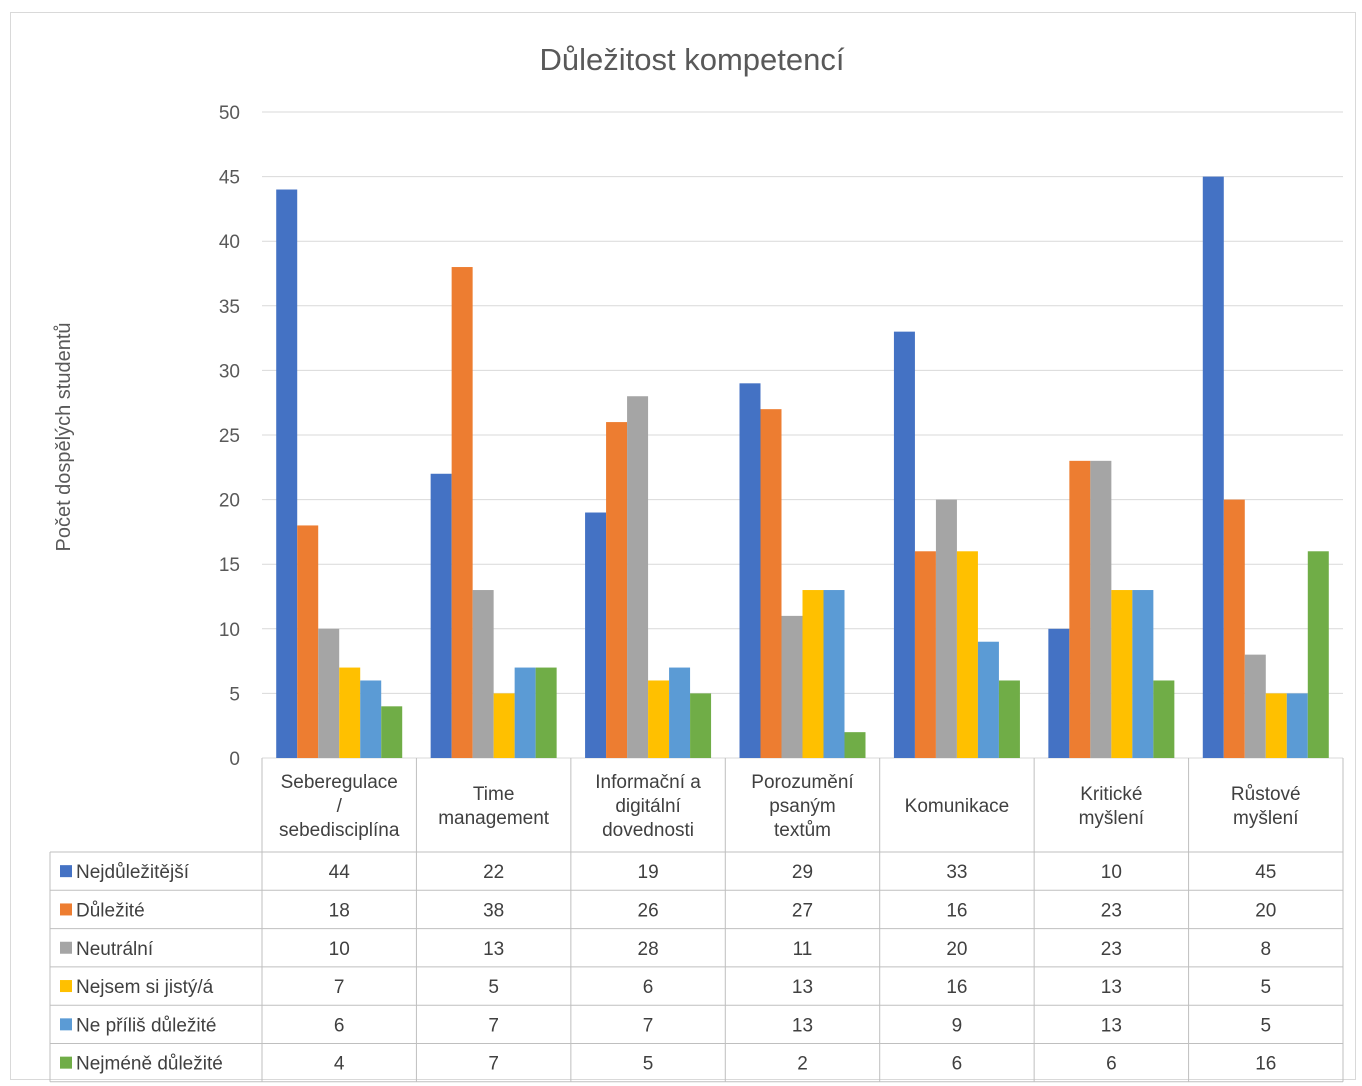 This screenshot has height=1086, width=1362. What do you see at coordinates (339, 782) in the screenshot?
I see `category-label: Seberegulace` at bounding box center [339, 782].